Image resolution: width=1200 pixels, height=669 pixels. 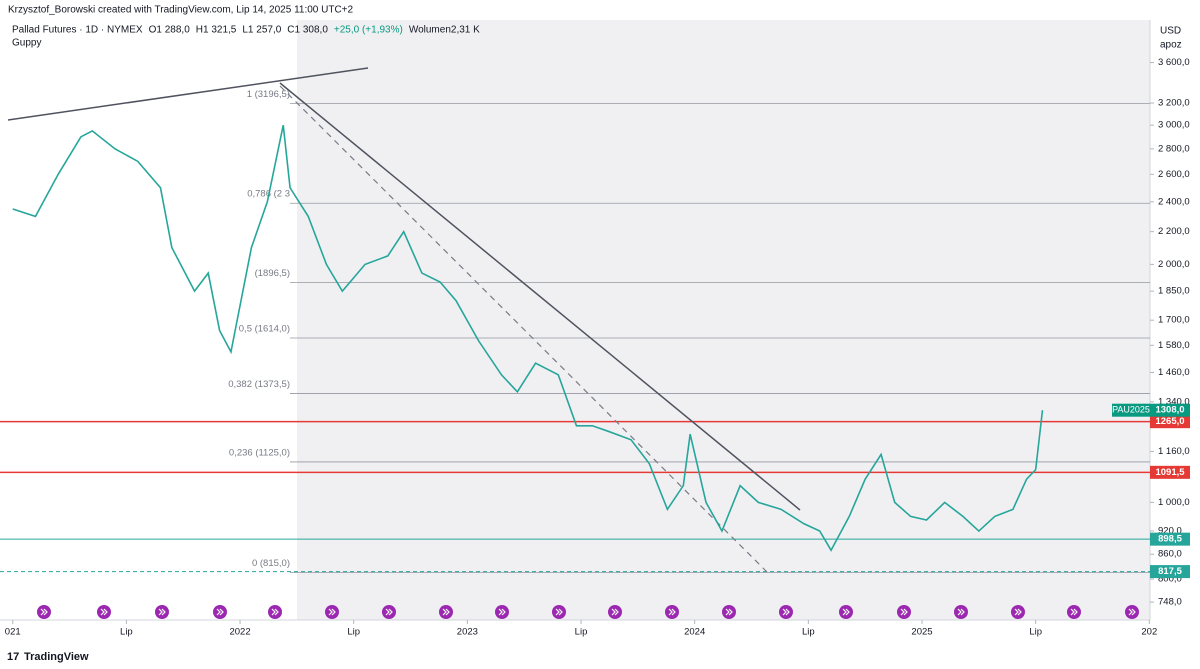 What do you see at coordinates (1174, 62) in the screenshot?
I see `y-tick-label: 3 600,0` at bounding box center [1174, 62].